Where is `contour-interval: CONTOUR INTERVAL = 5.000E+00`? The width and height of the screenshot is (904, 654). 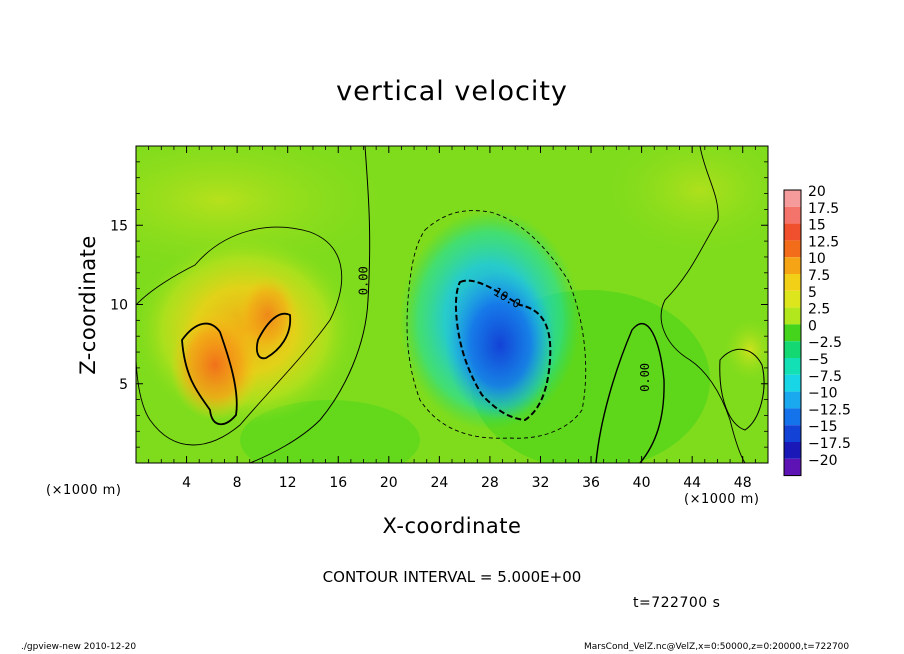 contour-interval: CONTOUR INTERVAL = 5.000E+00 is located at coordinates (452, 577).